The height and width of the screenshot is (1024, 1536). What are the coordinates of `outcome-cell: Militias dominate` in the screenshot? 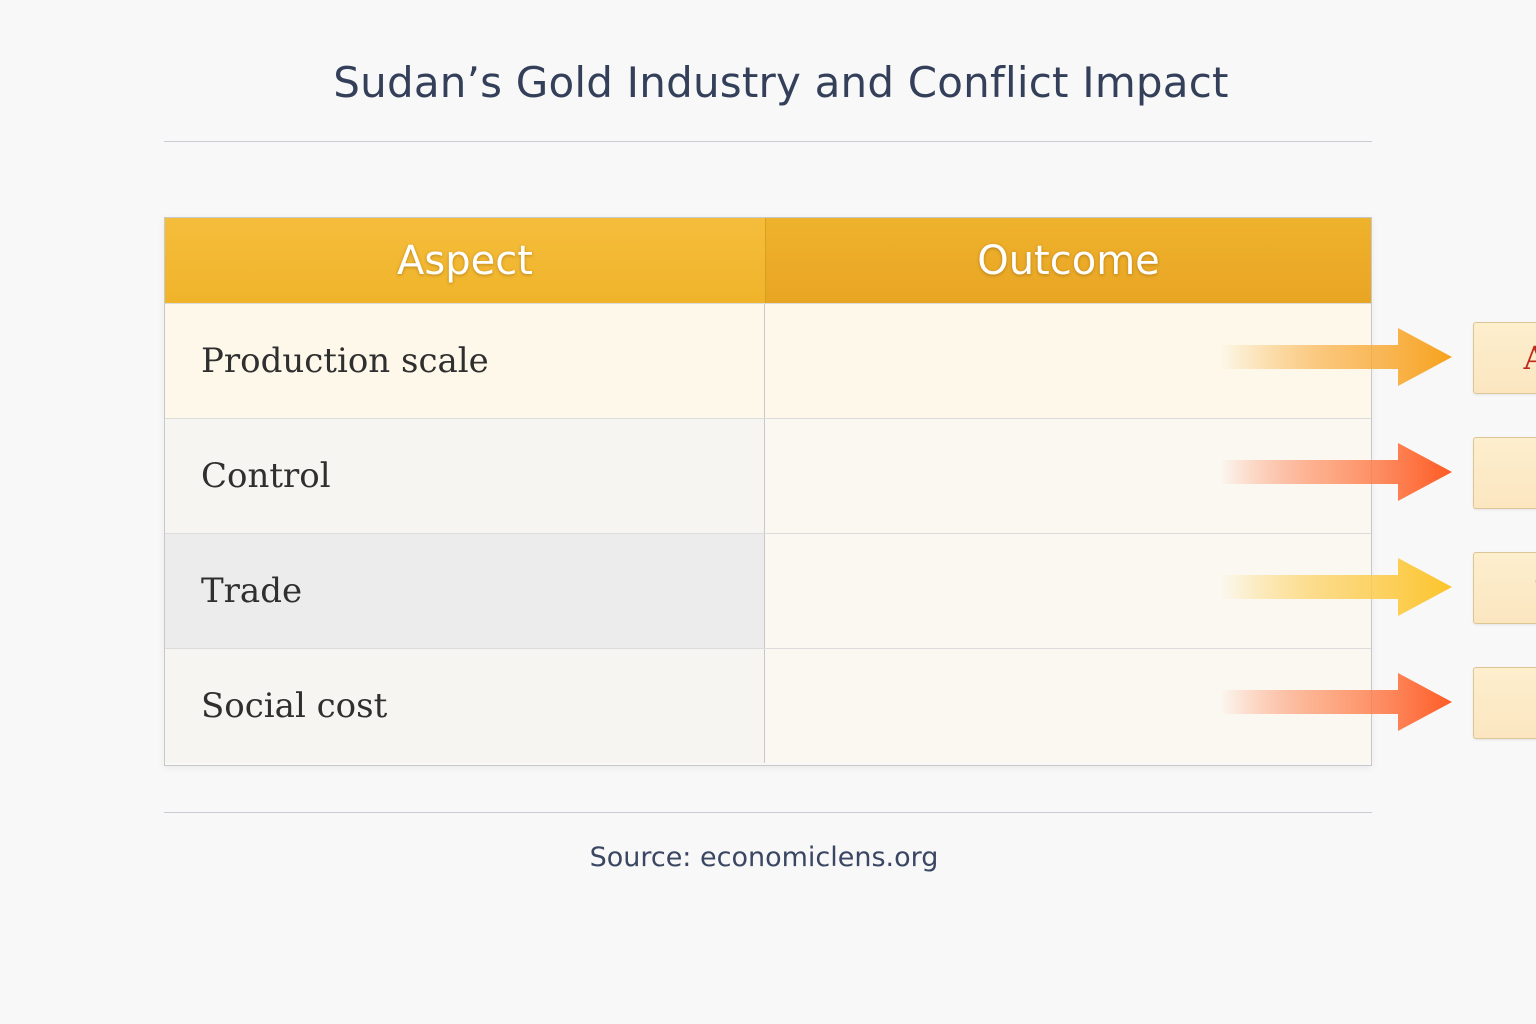 It's located at (1150, 476).